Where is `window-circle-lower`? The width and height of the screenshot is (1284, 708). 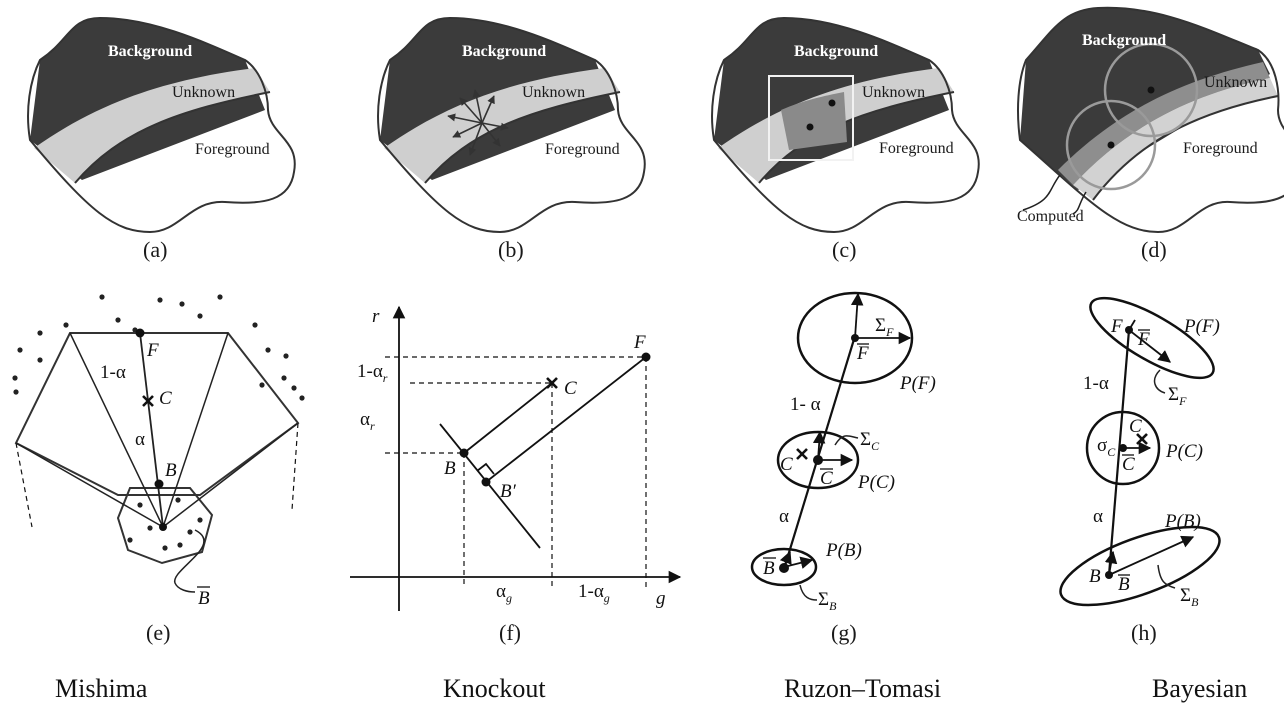 window-circle-lower is located at coordinates (1111, 145).